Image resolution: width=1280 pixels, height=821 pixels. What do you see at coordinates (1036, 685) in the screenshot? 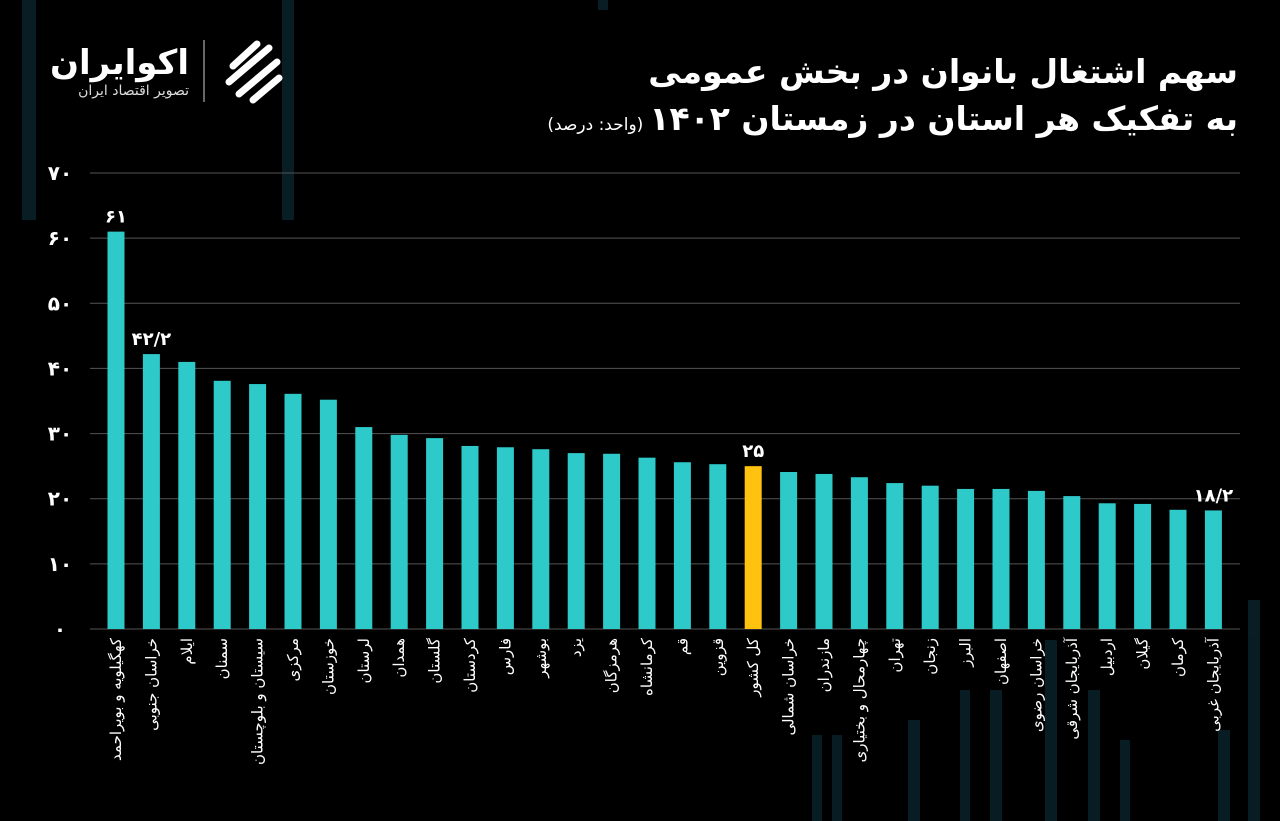
I see `x-tick-label: خراسان رضوی` at bounding box center [1036, 685].